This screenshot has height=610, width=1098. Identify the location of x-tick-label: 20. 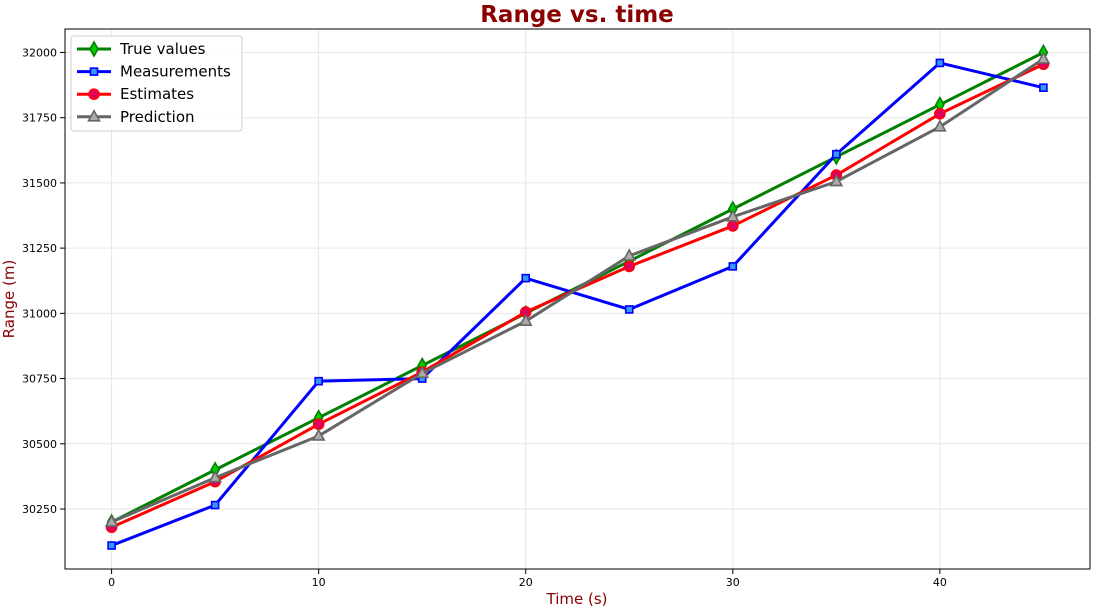
(526, 582).